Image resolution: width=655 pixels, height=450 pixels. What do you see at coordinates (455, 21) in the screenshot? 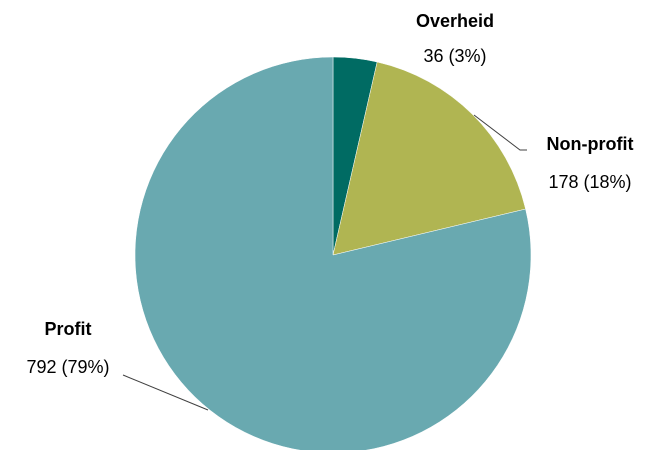
I see `slice-label: Overheid` at bounding box center [455, 21].